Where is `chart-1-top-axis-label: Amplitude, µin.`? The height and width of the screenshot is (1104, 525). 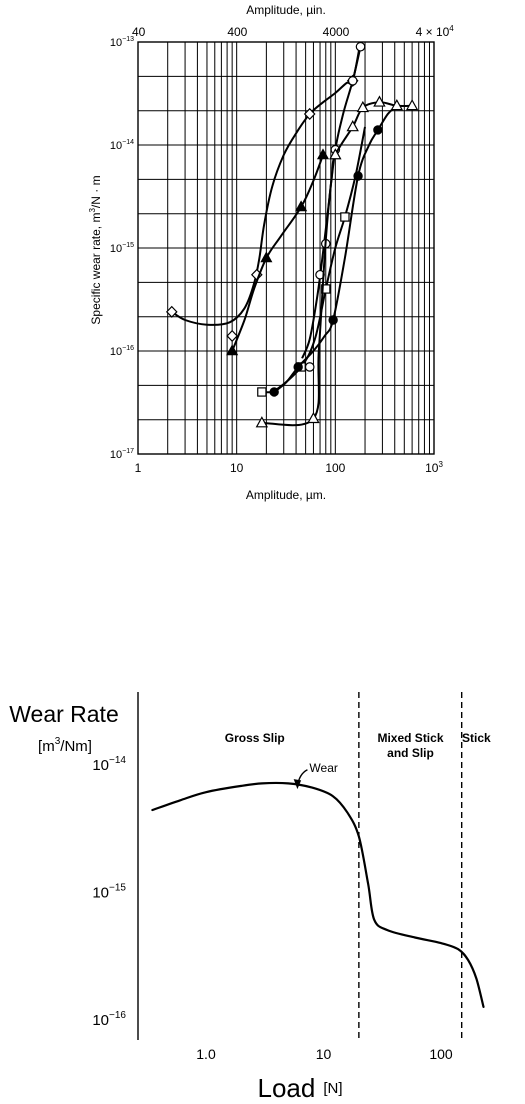
chart-1-top-axis-label: Amplitude, µin. is located at coordinates (286, 10).